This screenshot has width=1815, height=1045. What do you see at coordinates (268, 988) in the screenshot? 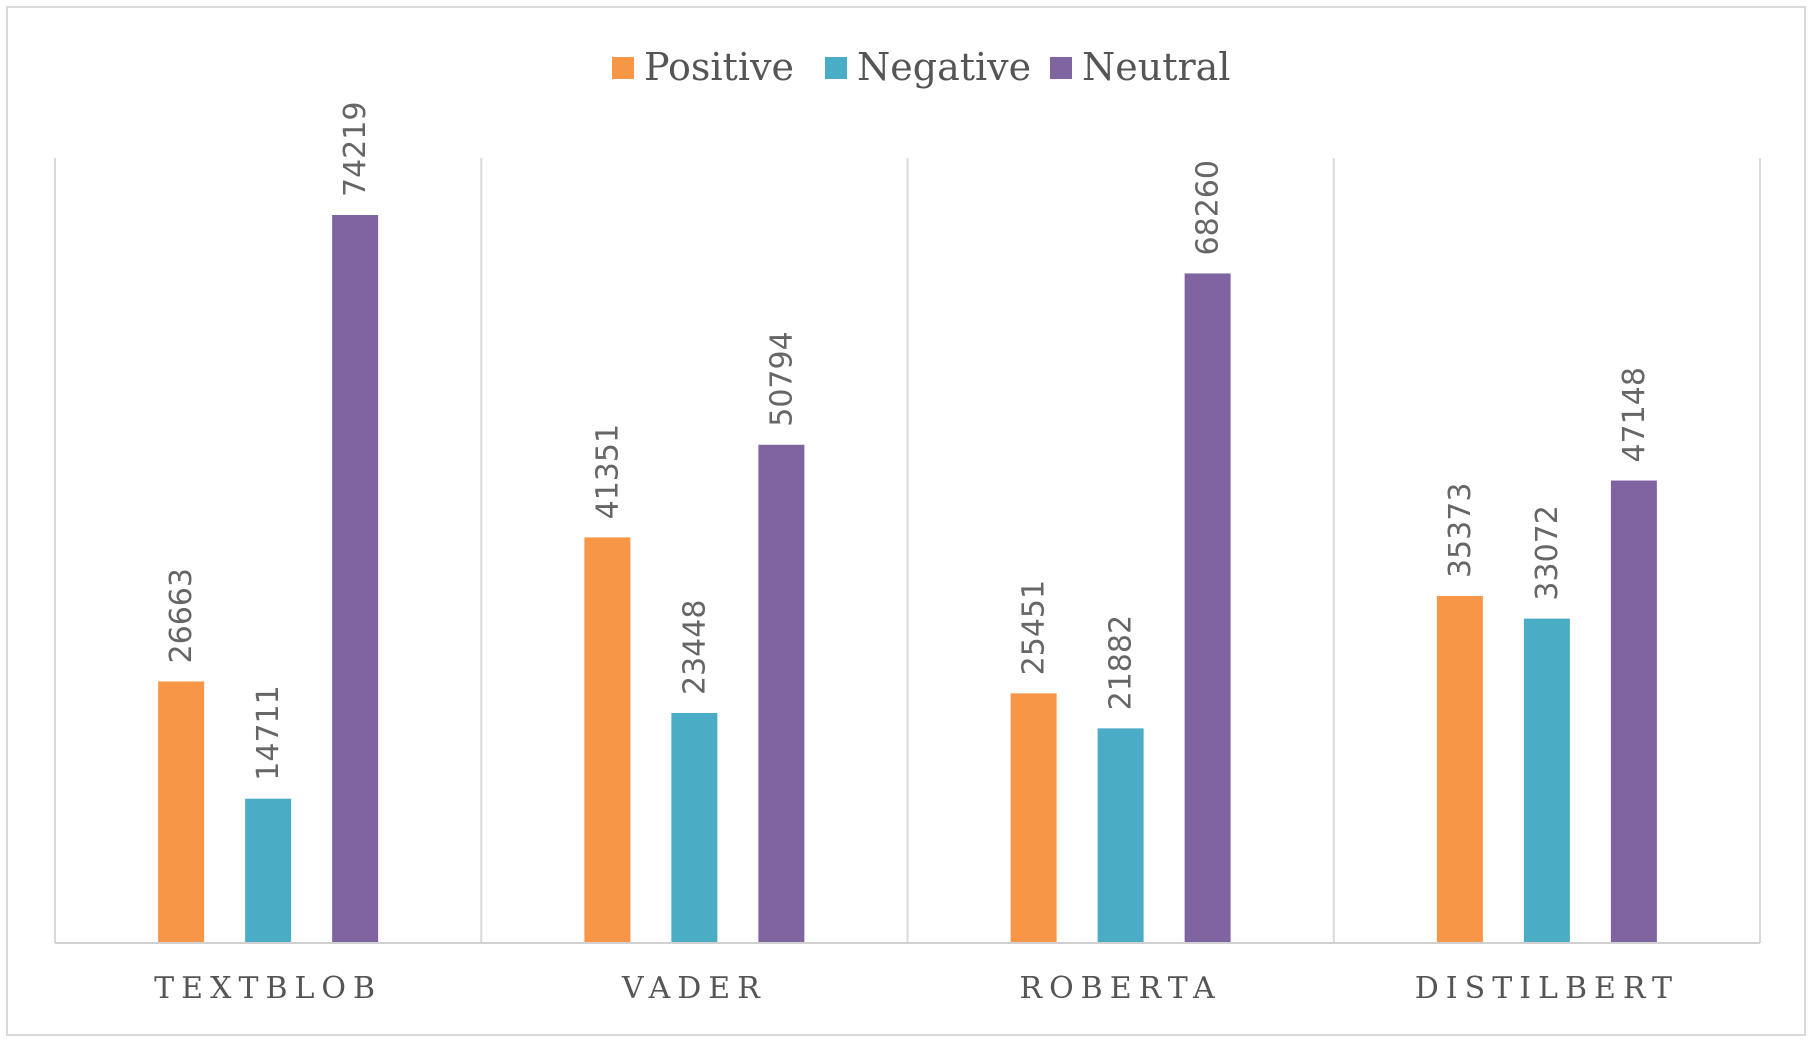
I see `category-label-textblob: TEXTBLOB` at bounding box center [268, 988].